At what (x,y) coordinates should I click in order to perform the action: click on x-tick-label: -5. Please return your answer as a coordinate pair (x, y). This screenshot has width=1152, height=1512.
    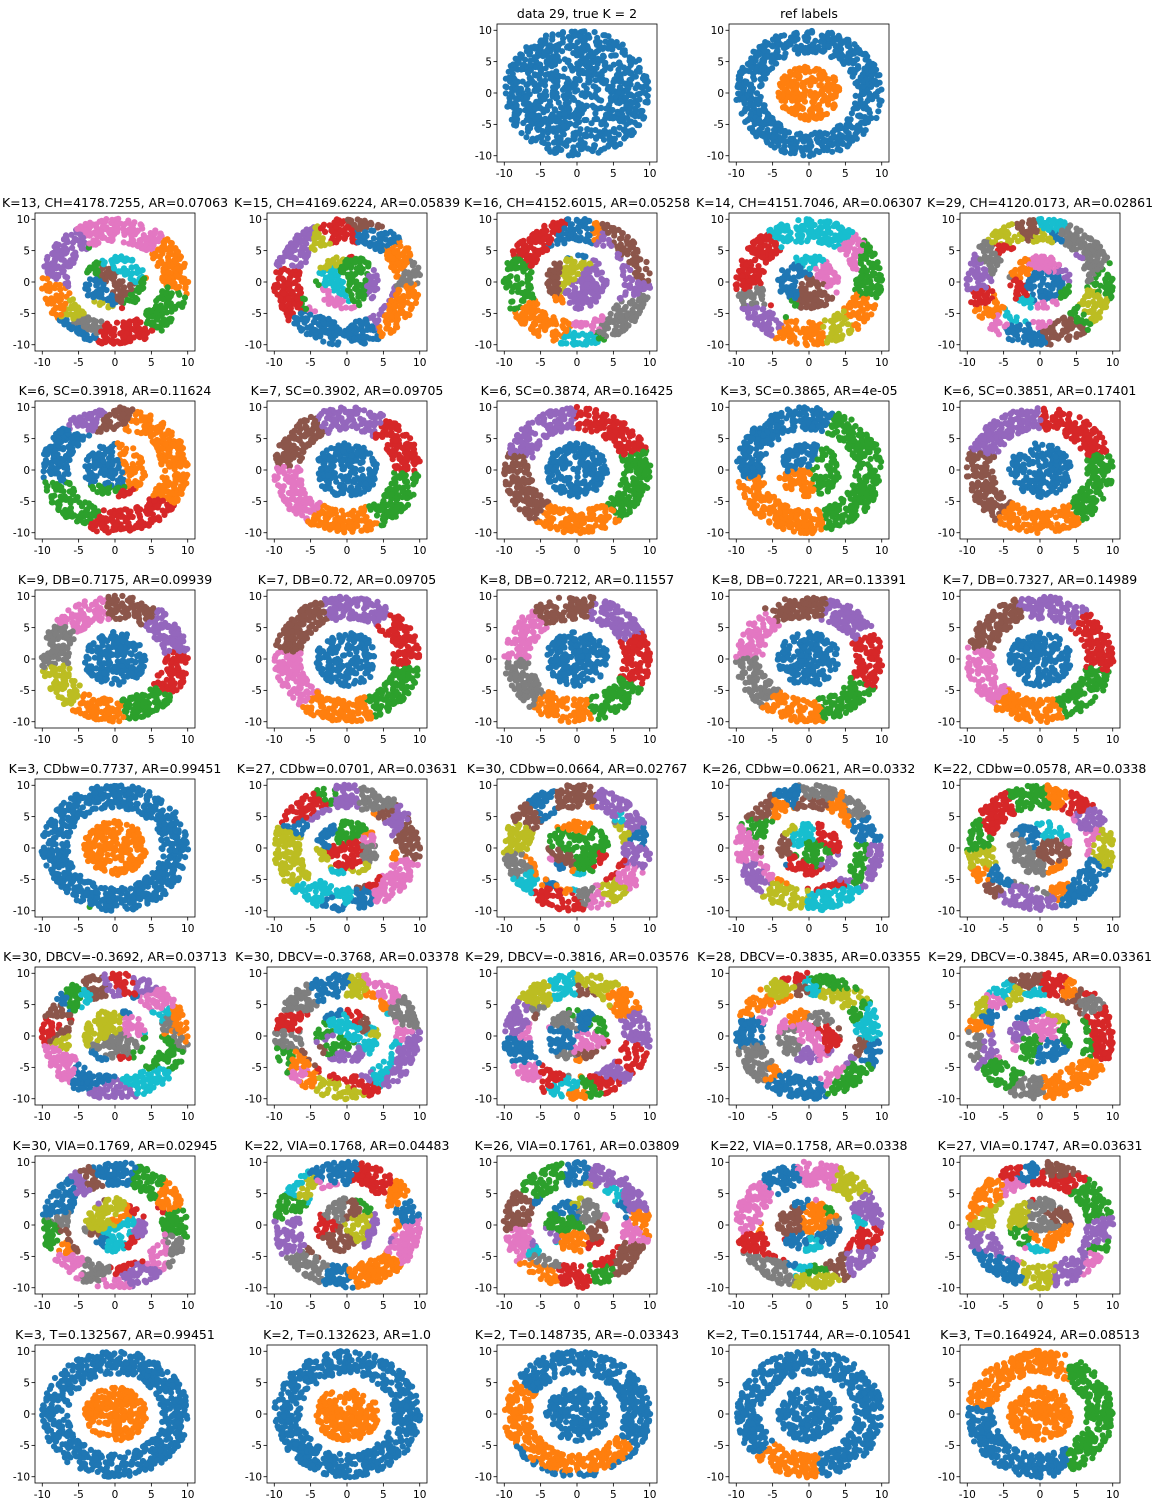
    Looking at the image, I should click on (310, 363).